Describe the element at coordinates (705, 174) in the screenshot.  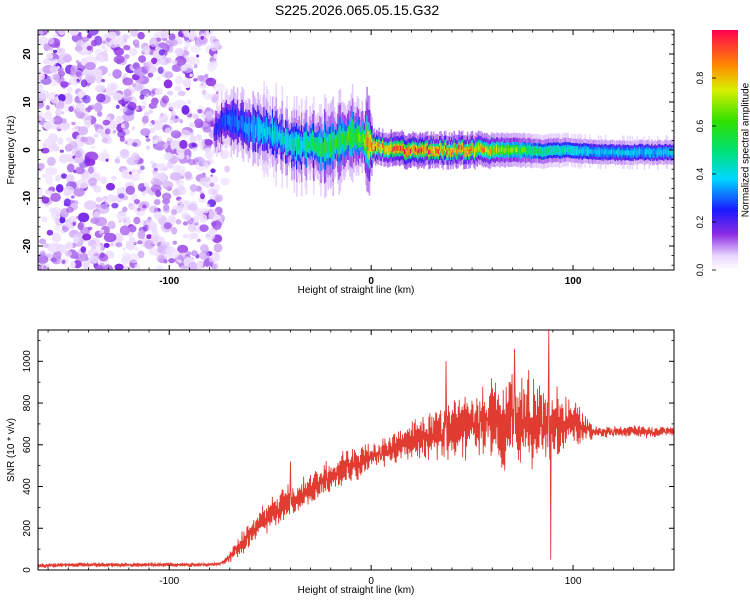
I see `colorbar-ticks: 0.0 0.2 0.4 0.6 0.8` at that location.